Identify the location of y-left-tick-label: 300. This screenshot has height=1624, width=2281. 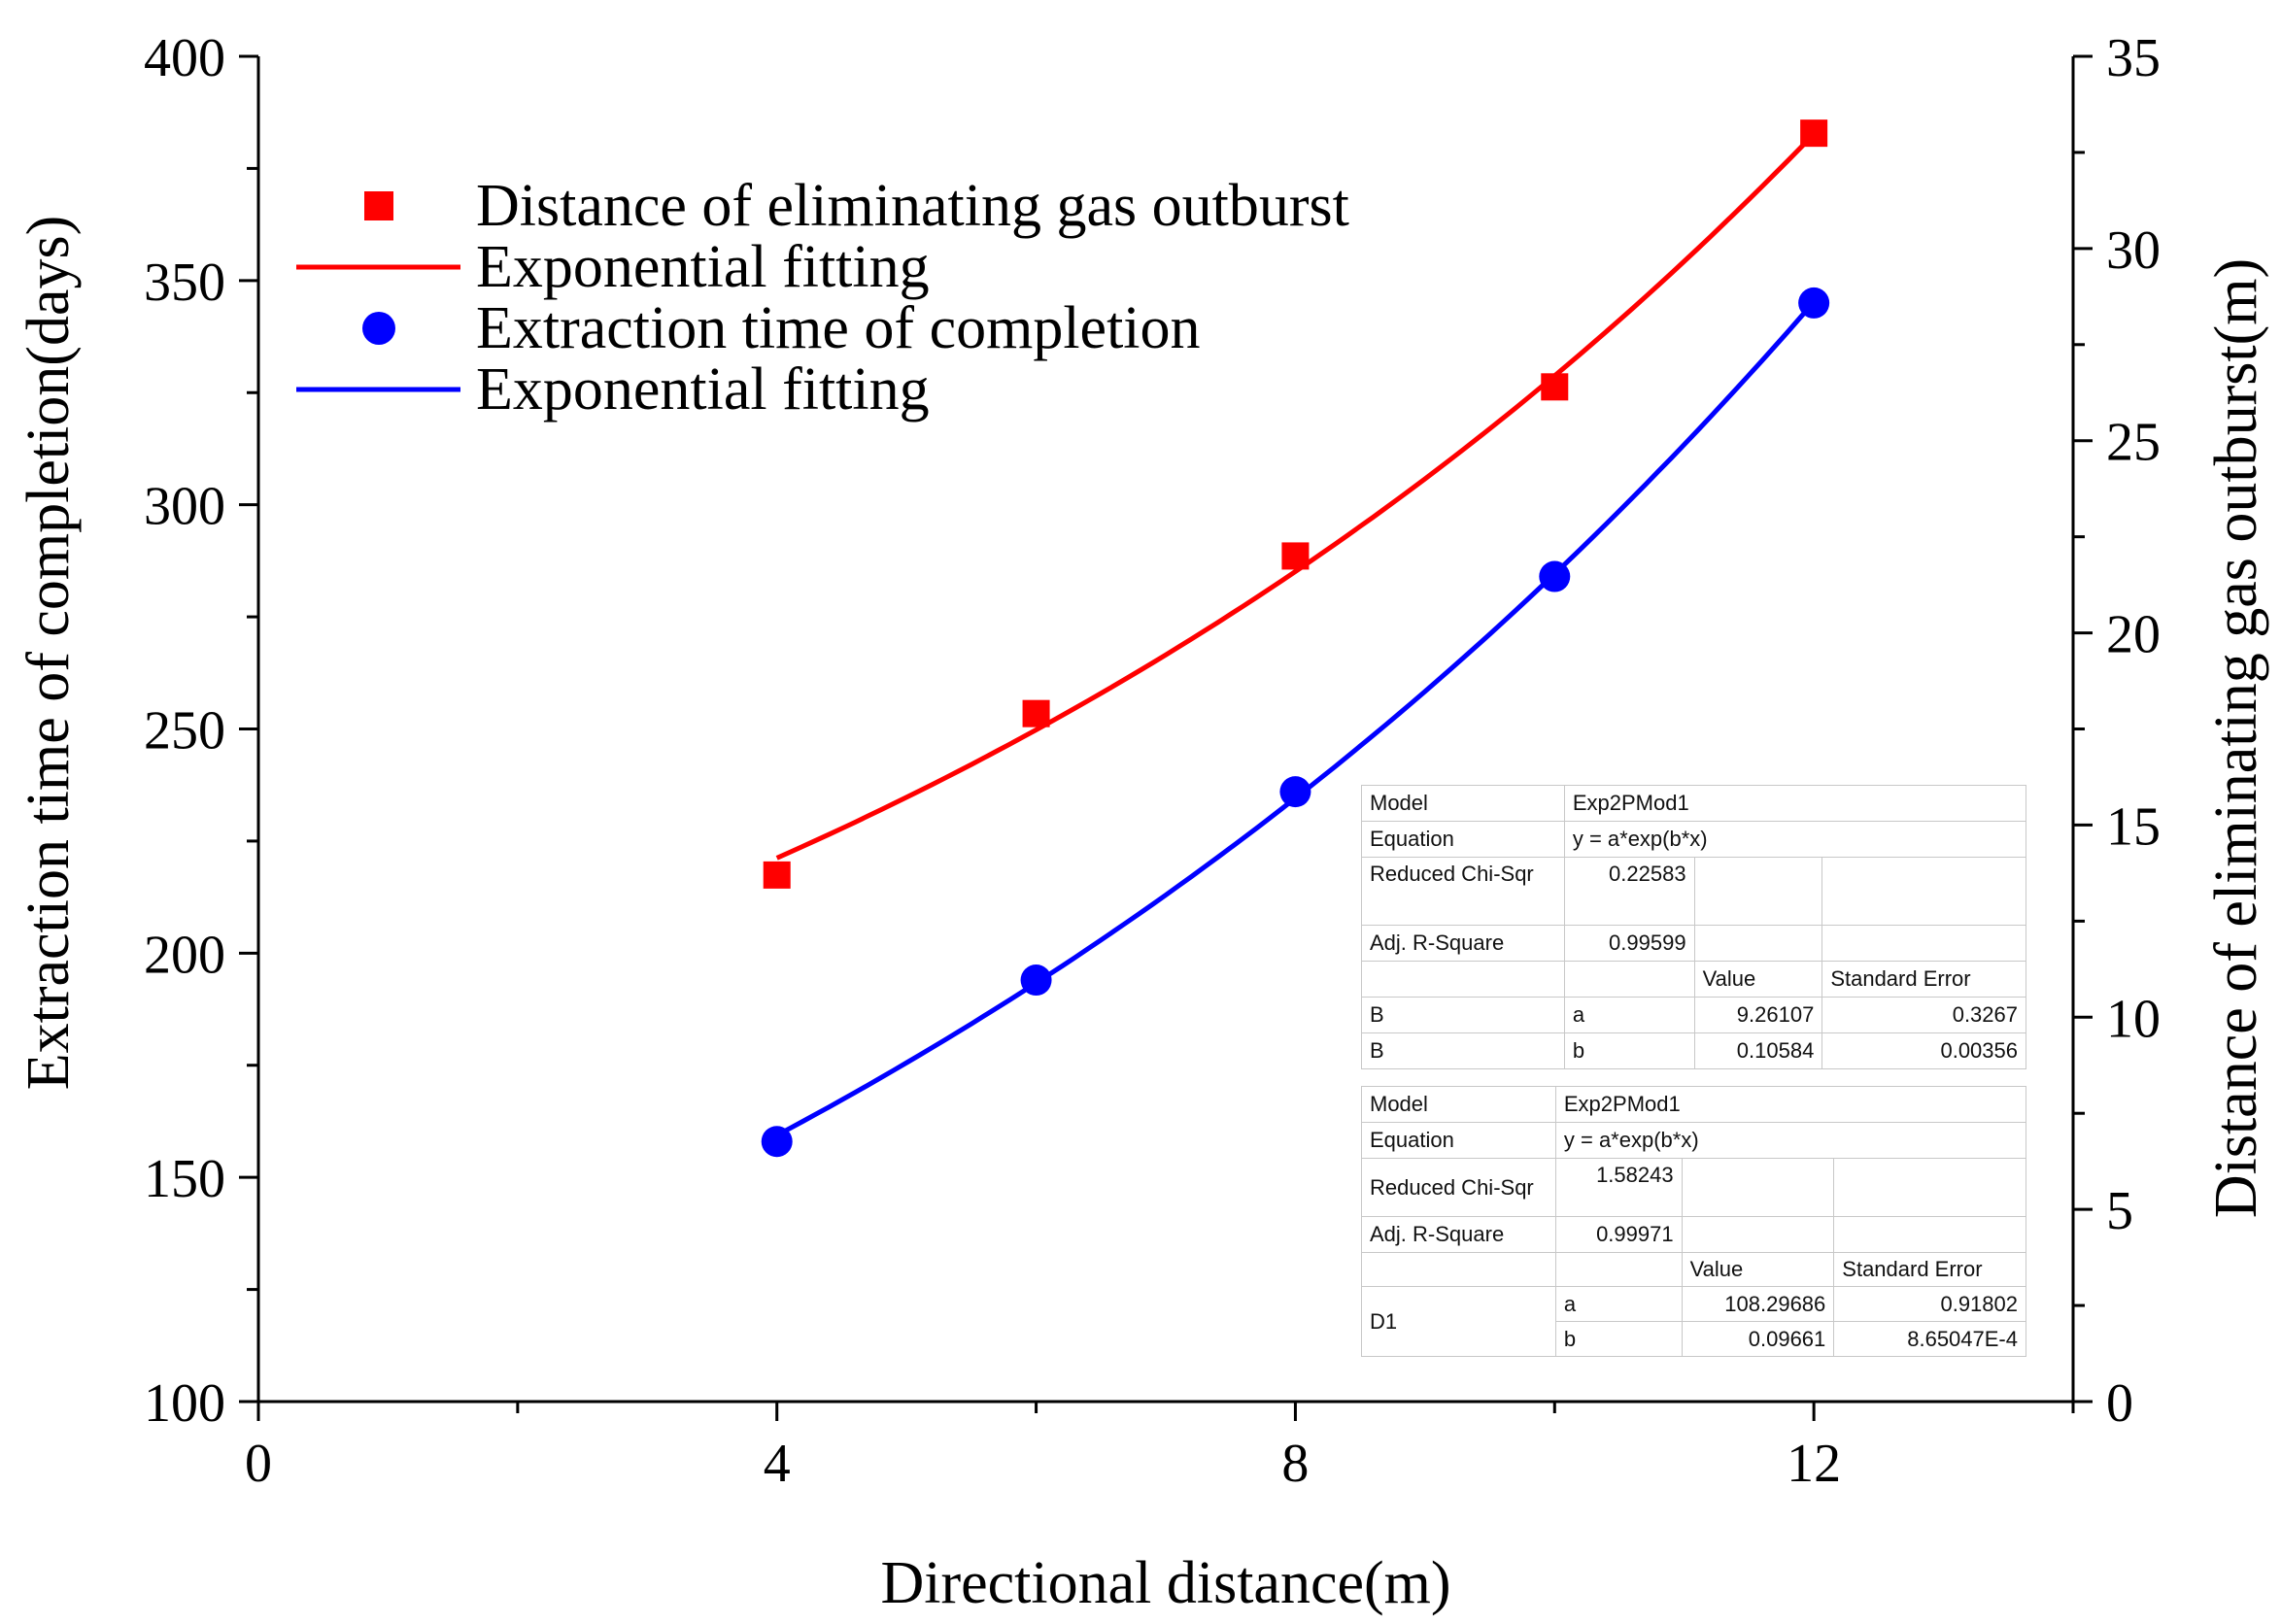
(184, 507).